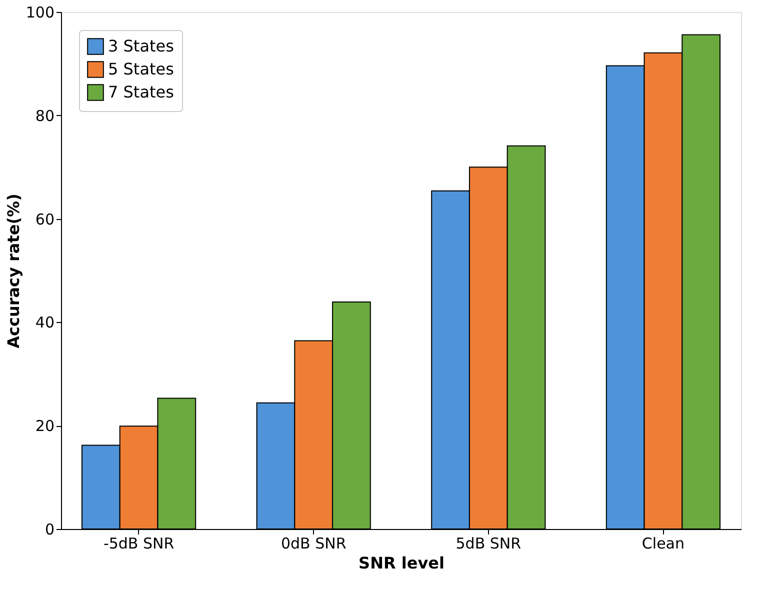 The width and height of the screenshot is (776, 597). I want to click on y-tick-label: 80, so click(44, 115).